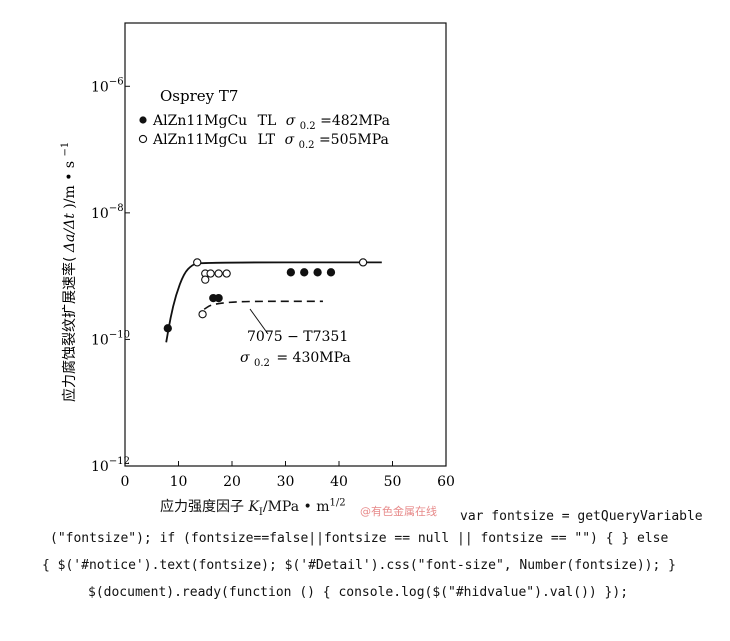 The height and width of the screenshot is (641, 730). I want to click on annotation-7075-sigma: σ 0.2 = 430MPa, so click(295, 360).